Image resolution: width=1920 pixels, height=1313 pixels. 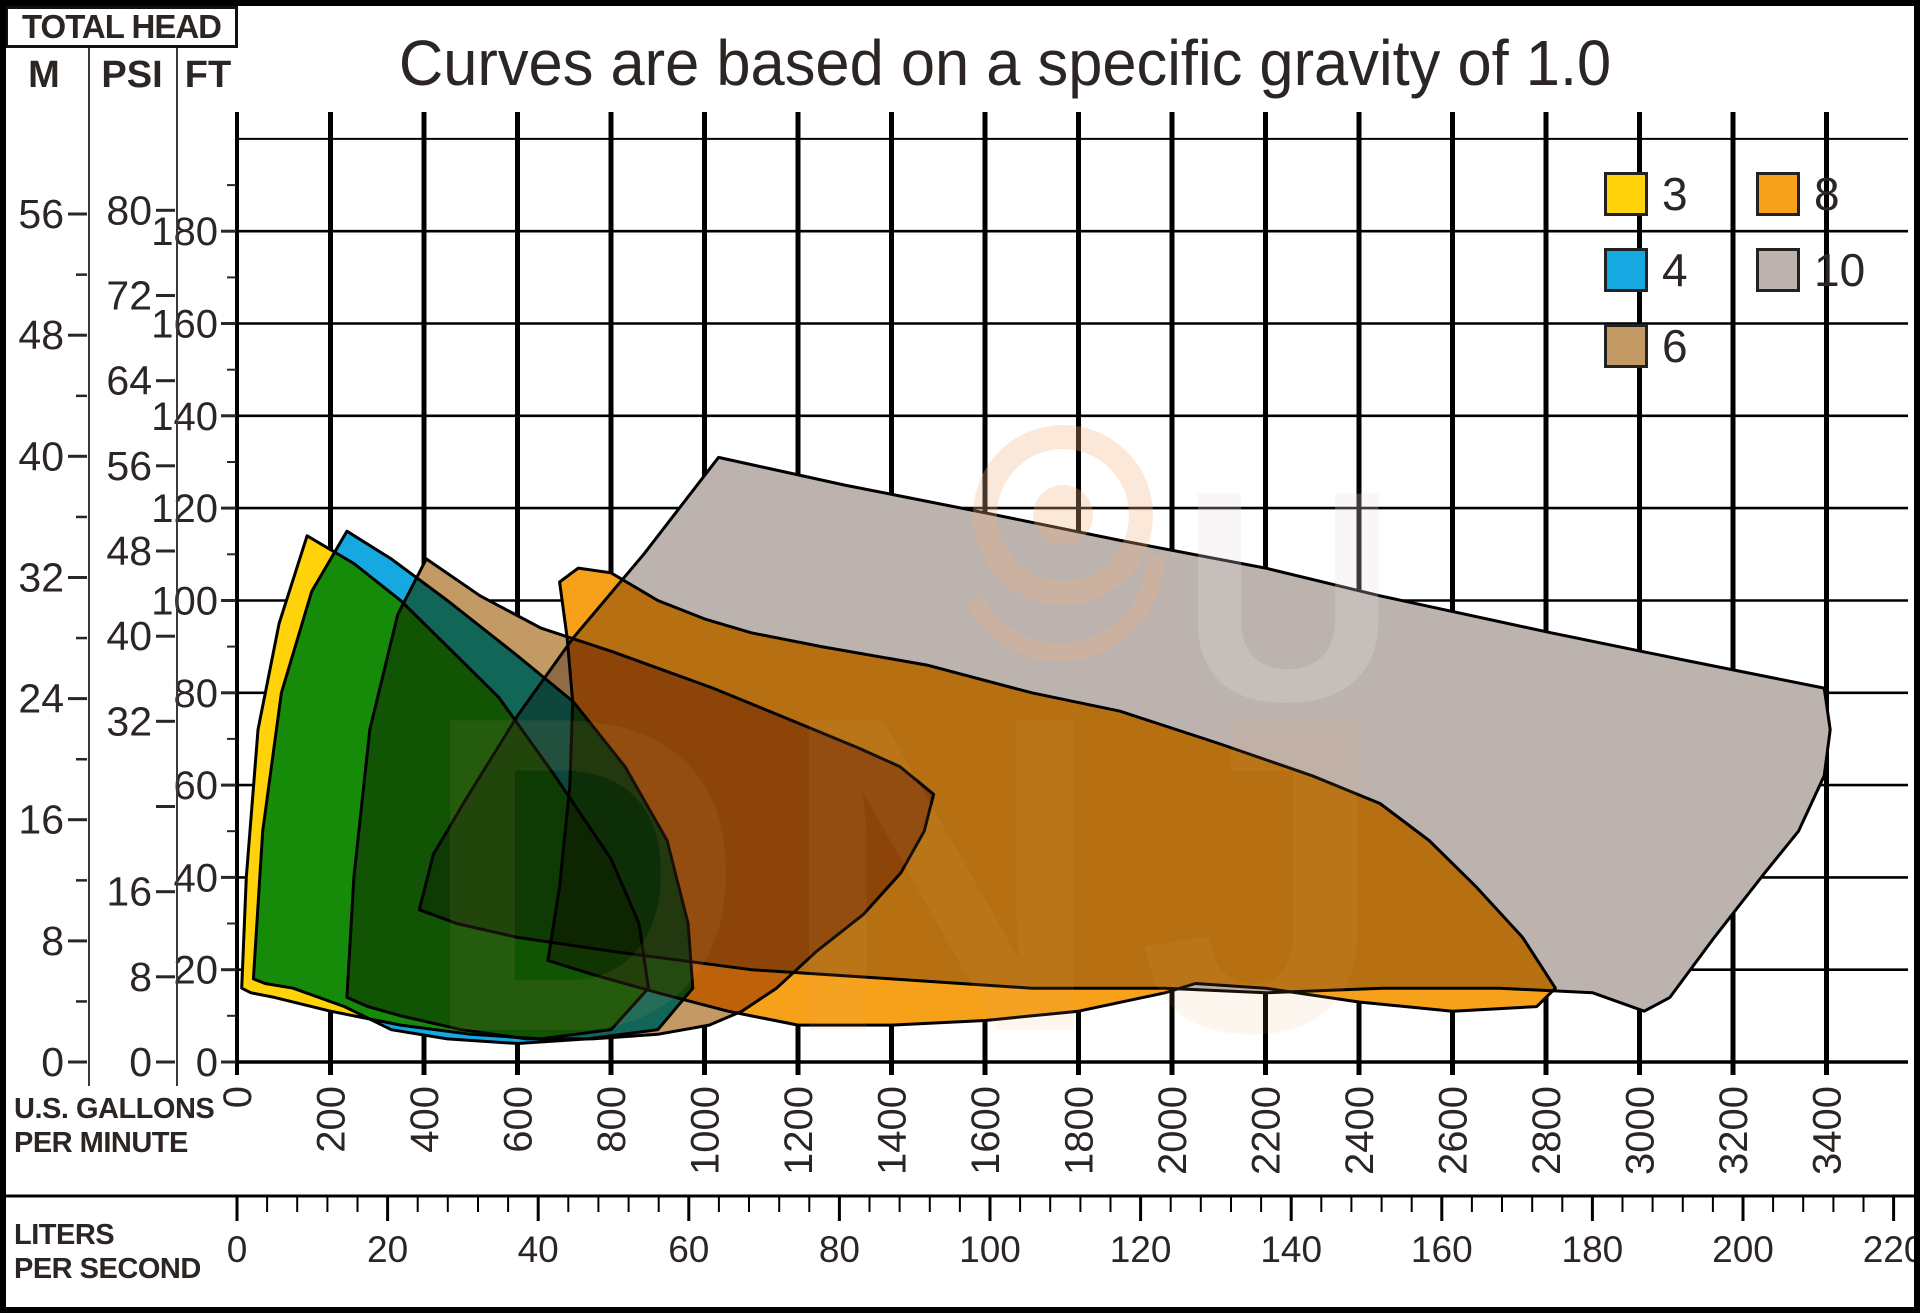 What do you see at coordinates (1641, 1130) in the screenshot?
I see `gpm-tick-label: 3000` at bounding box center [1641, 1130].